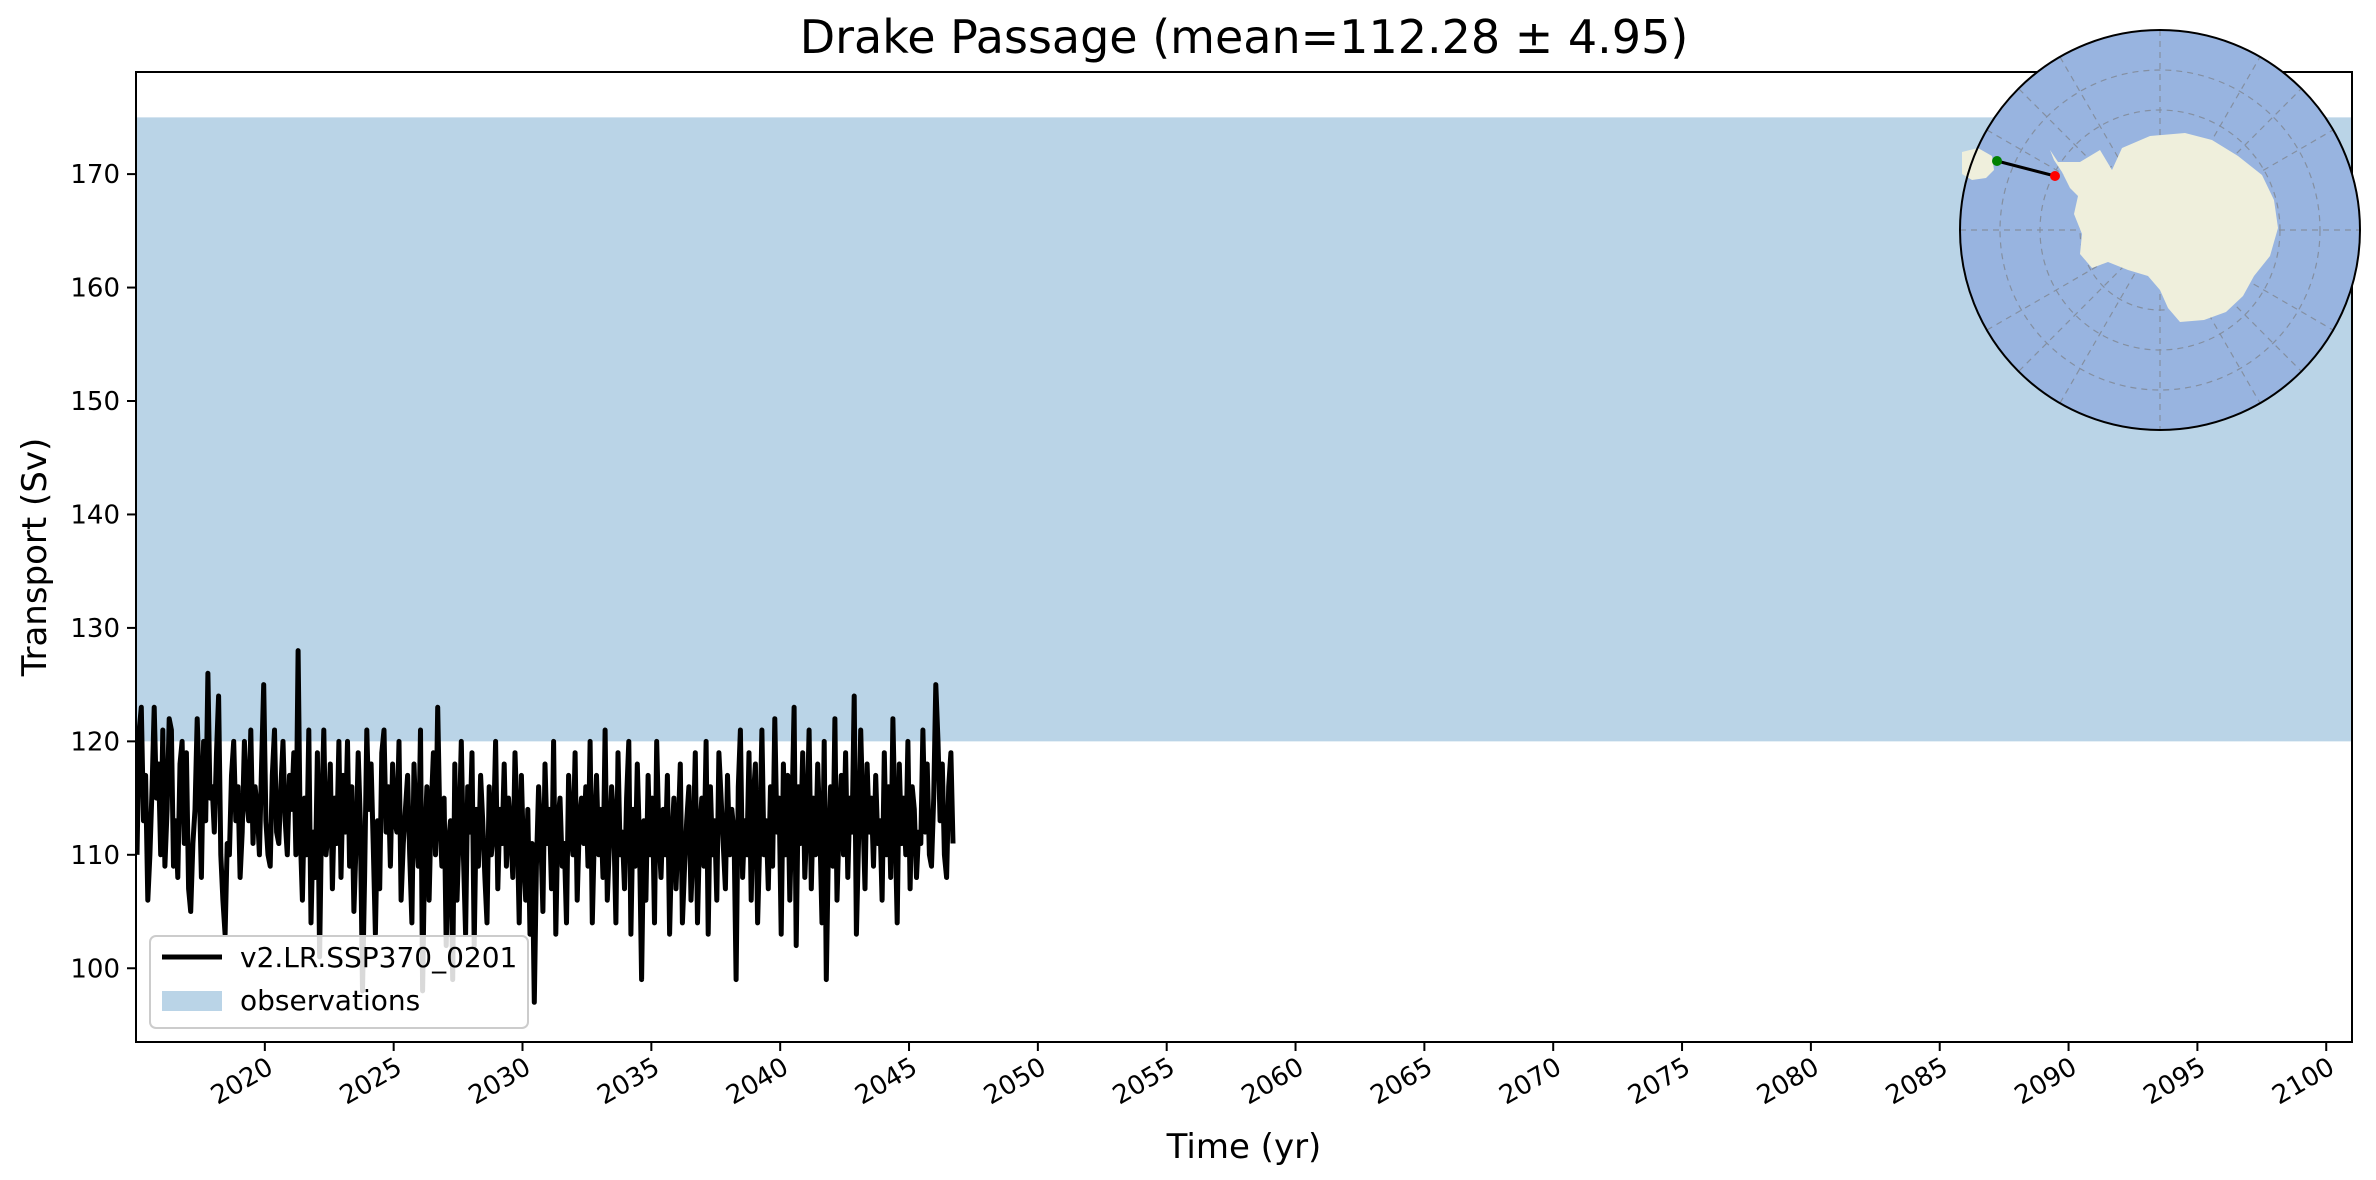  What do you see at coordinates (1273, 1081) in the screenshot?
I see `x-tick-label: 2060` at bounding box center [1273, 1081].